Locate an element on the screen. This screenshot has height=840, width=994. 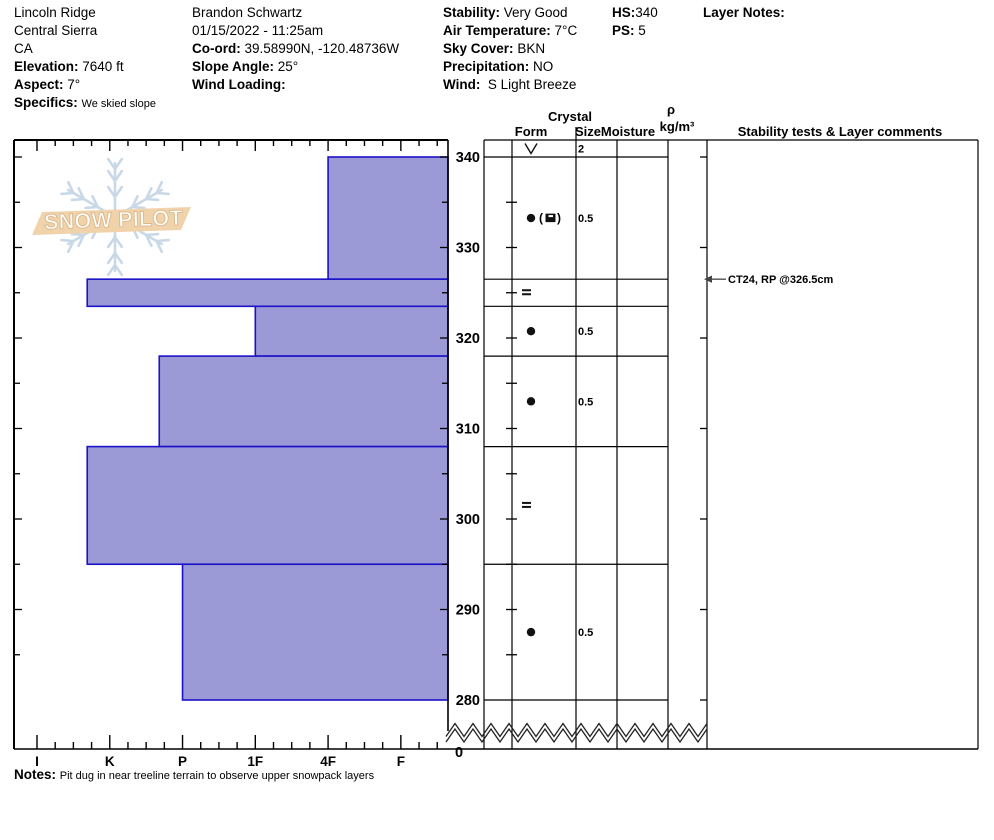
depth-axis-label: 330 is located at coordinates (468, 249).